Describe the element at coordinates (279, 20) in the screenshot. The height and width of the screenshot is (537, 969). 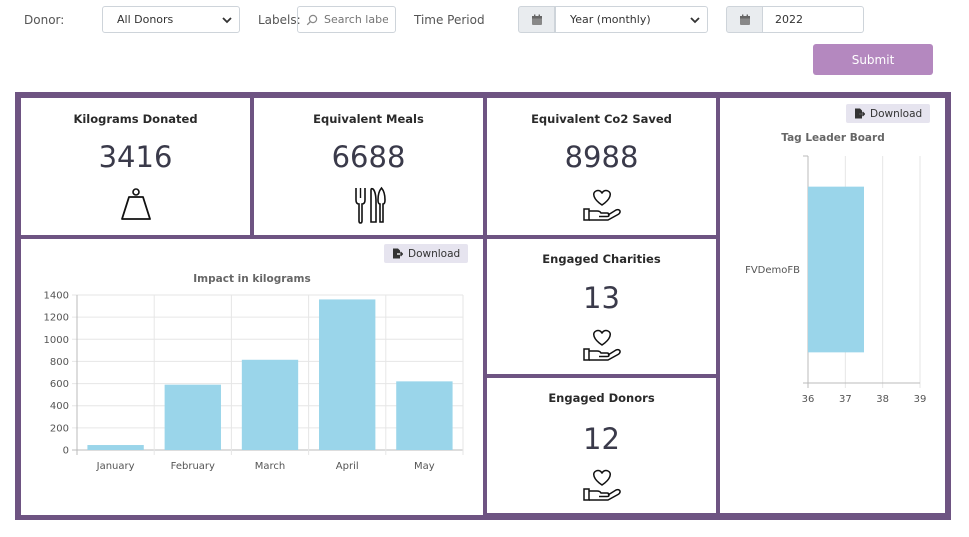
I see `labels-label: Labels:` at that location.